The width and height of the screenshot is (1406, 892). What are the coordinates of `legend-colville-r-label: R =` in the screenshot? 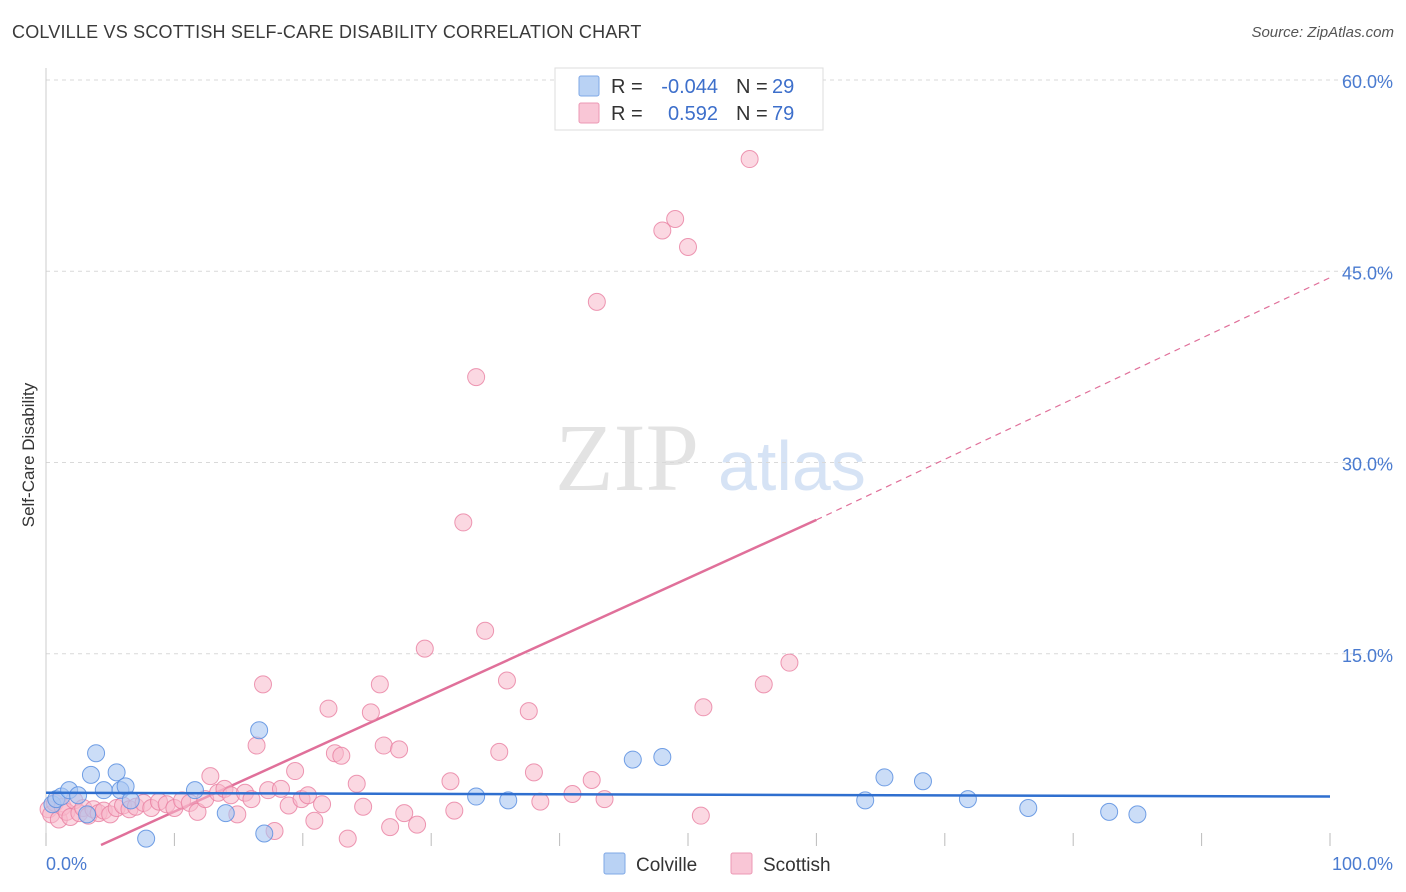 It's located at (627, 87).